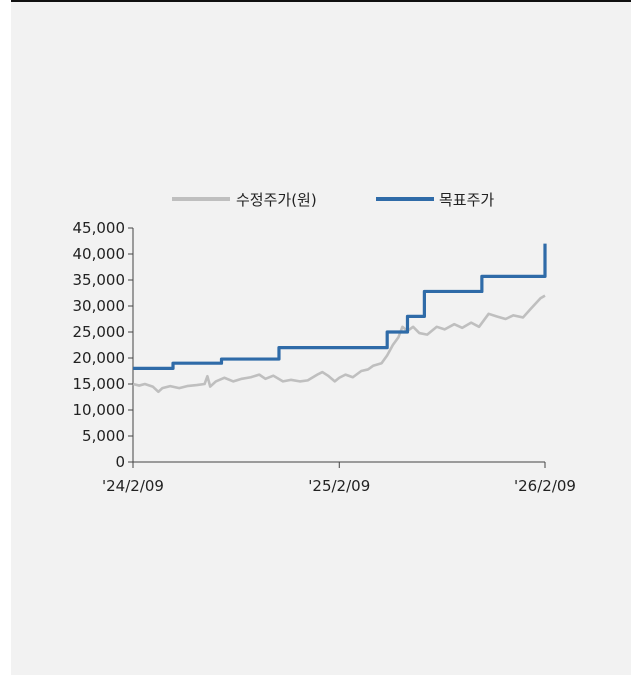  What do you see at coordinates (466, 200) in the screenshot?
I see `legend-label-target: 목표주가` at bounding box center [466, 200].